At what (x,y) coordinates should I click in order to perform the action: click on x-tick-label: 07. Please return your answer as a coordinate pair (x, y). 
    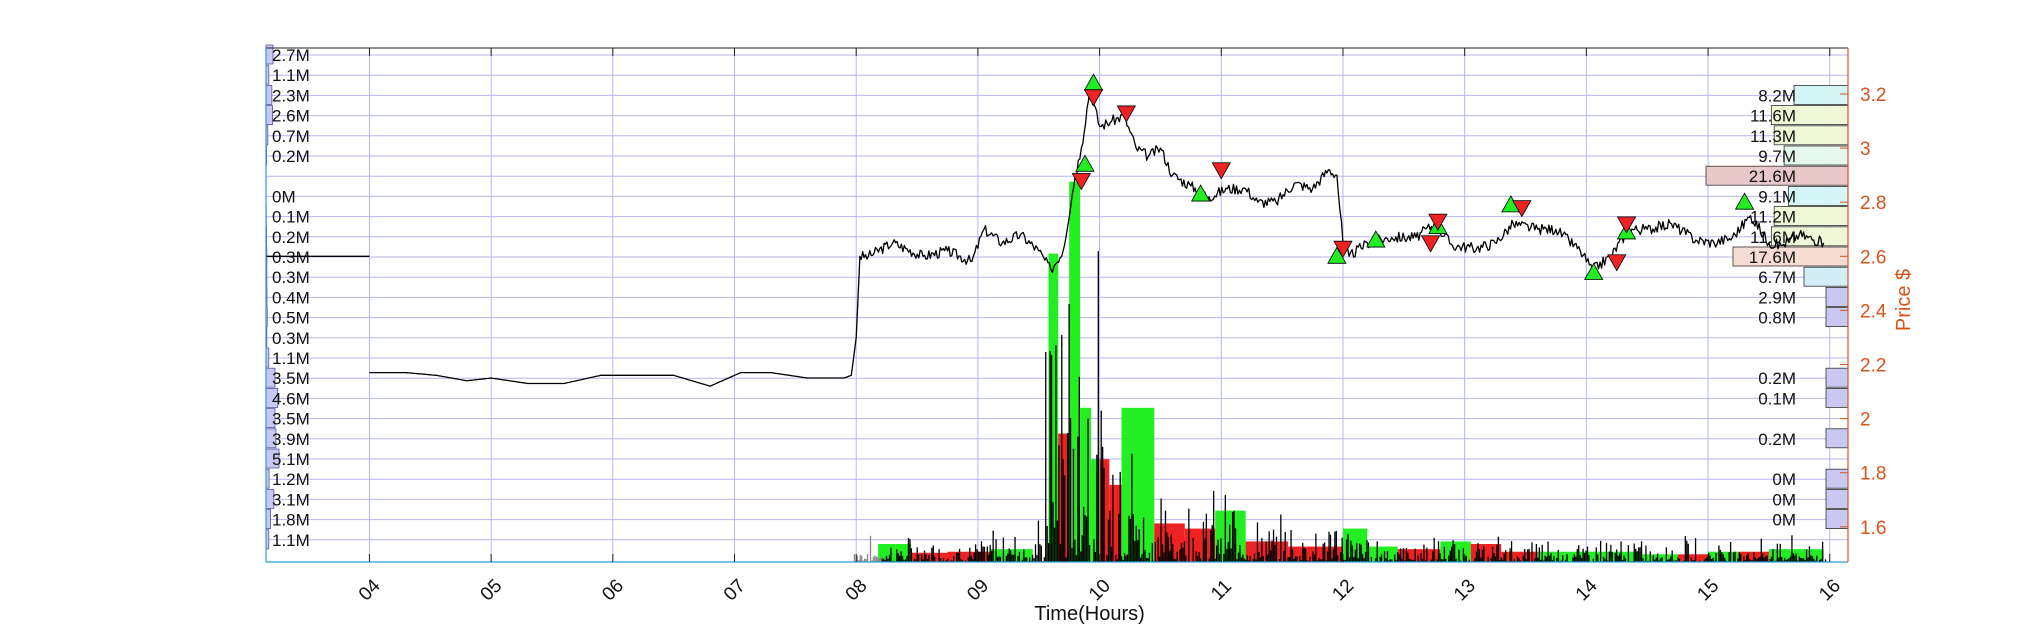
    Looking at the image, I should click on (735, 590).